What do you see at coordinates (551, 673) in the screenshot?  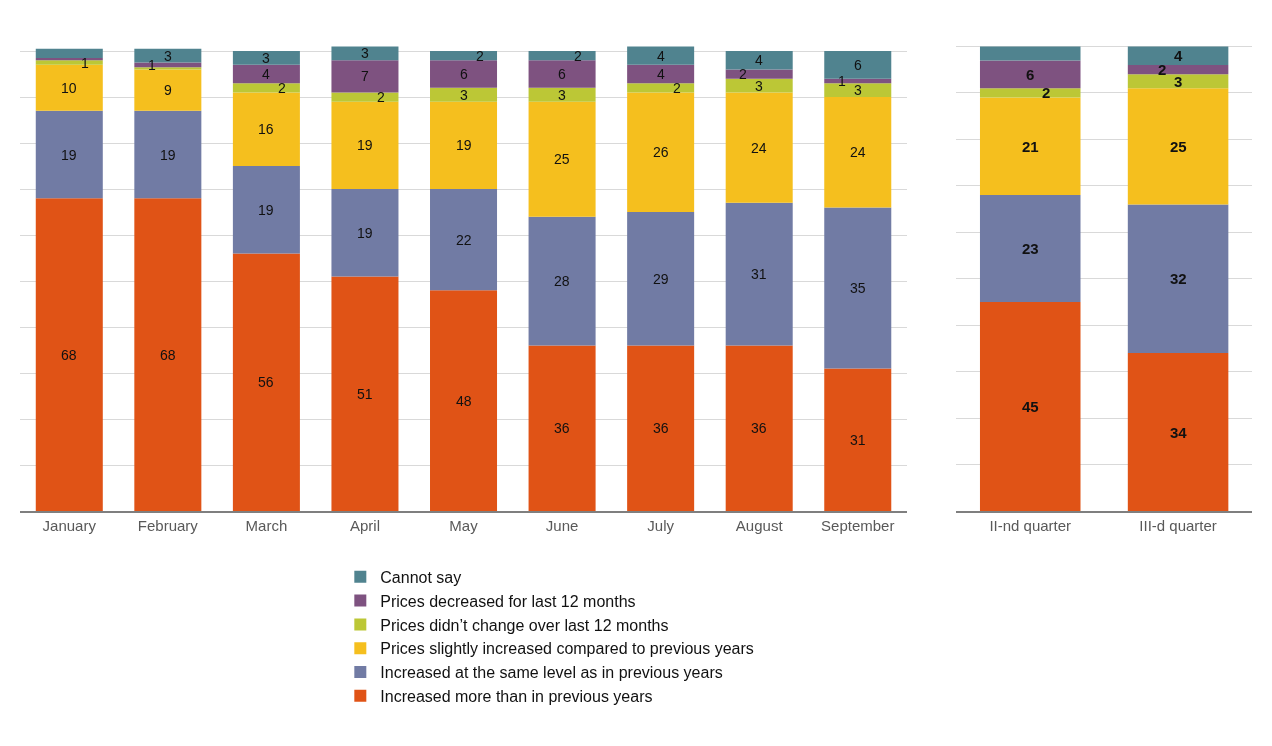 I see `legend-label: Increased at the same level as in previous years` at bounding box center [551, 673].